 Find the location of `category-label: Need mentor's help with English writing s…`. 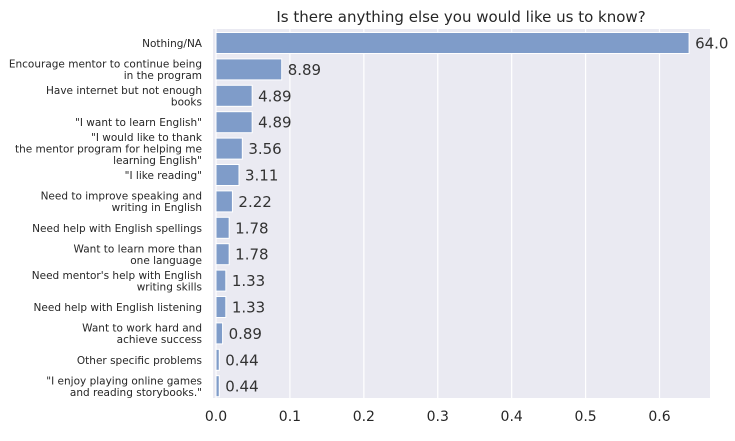

category-label: Need mentor's help with English writing s… is located at coordinates (117, 282).